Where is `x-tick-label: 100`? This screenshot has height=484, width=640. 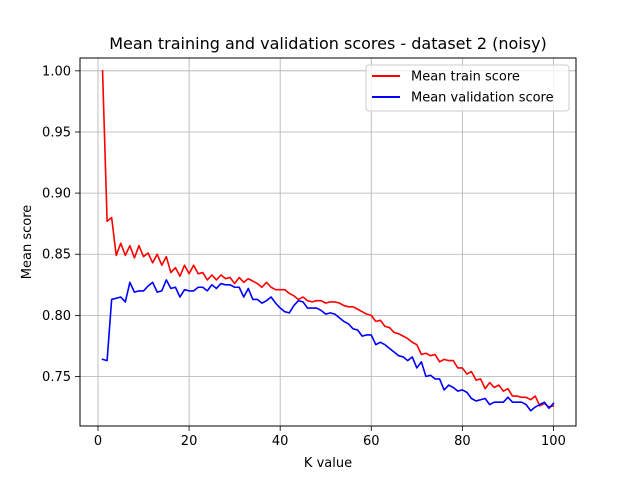
x-tick-label: 100 is located at coordinates (553, 441).